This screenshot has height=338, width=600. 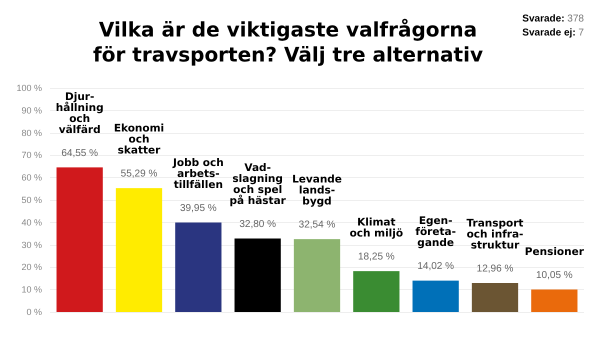 What do you see at coordinates (435, 266) in the screenshot?
I see `data-label: 14,02 %` at bounding box center [435, 266].